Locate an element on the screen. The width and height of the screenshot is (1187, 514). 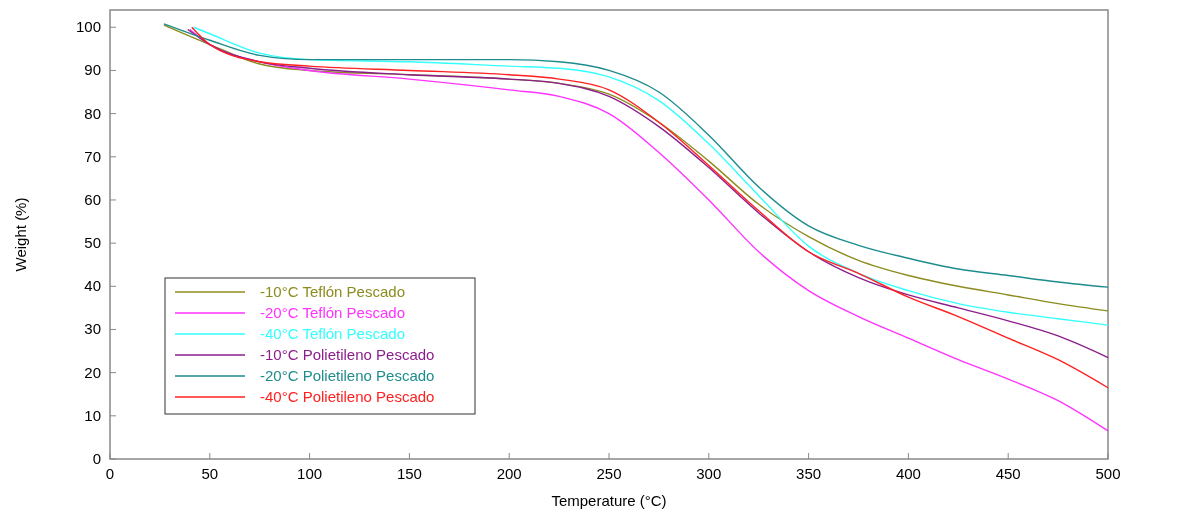
y-tick-label: 70 is located at coordinates (92, 156).